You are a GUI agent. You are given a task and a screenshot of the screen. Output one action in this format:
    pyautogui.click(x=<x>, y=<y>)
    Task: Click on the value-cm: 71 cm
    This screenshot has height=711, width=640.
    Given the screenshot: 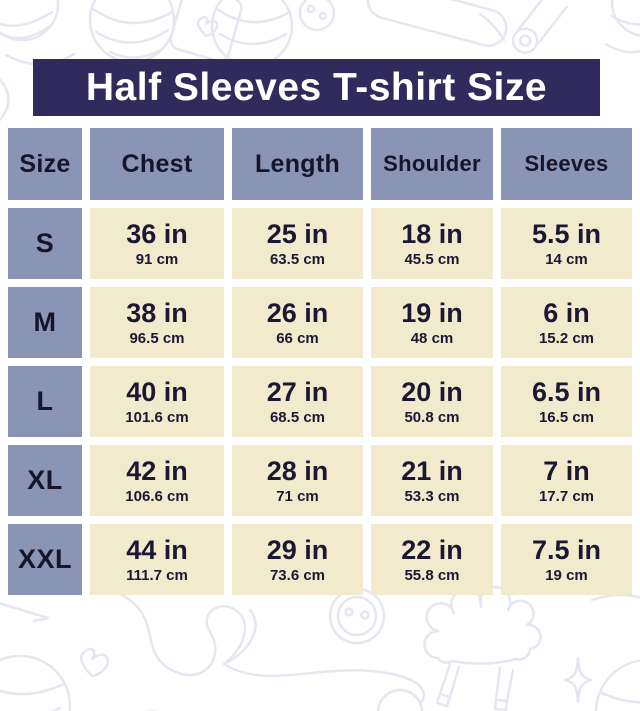 What is the action you would take?
    pyautogui.click(x=297, y=496)
    